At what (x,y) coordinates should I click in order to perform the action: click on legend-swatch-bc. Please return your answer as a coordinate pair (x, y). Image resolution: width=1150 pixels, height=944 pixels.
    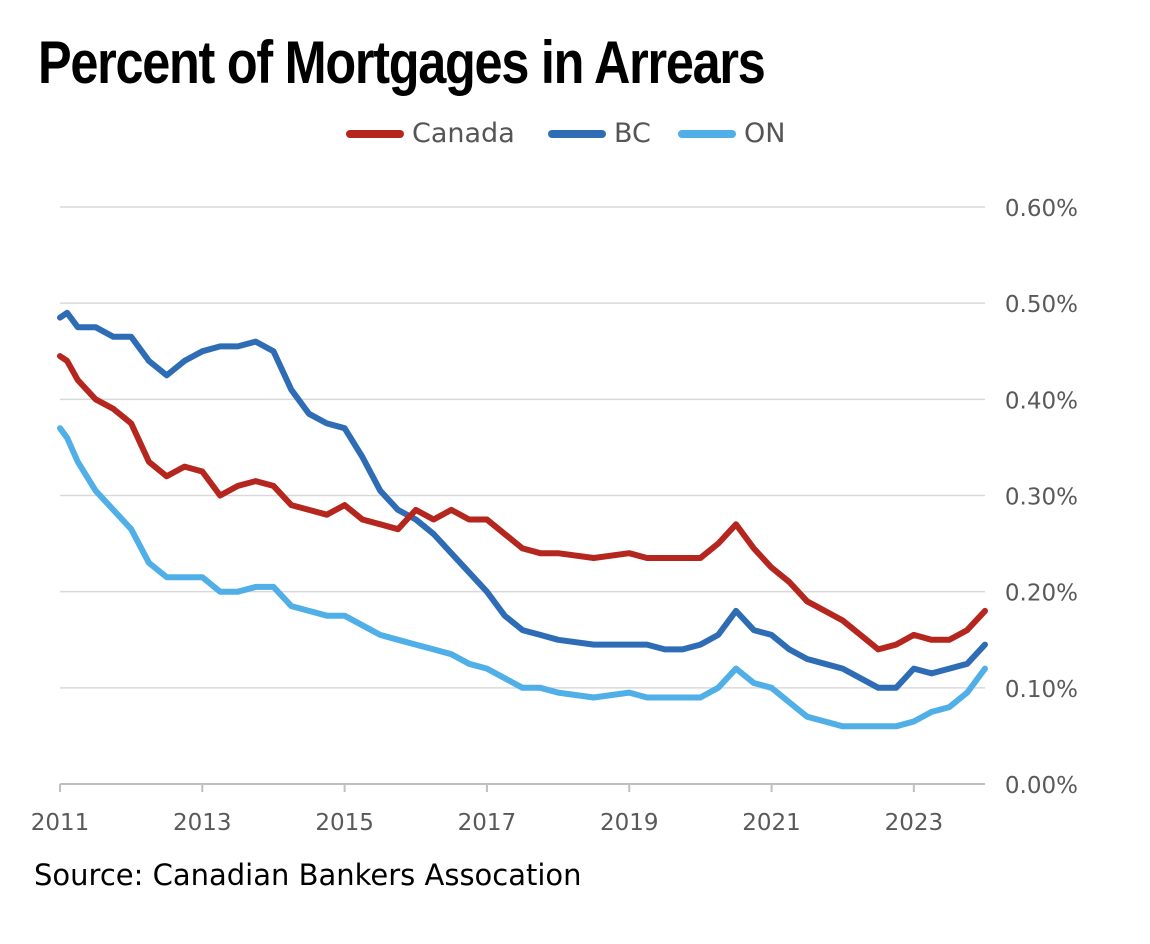
    Looking at the image, I should click on (577, 133).